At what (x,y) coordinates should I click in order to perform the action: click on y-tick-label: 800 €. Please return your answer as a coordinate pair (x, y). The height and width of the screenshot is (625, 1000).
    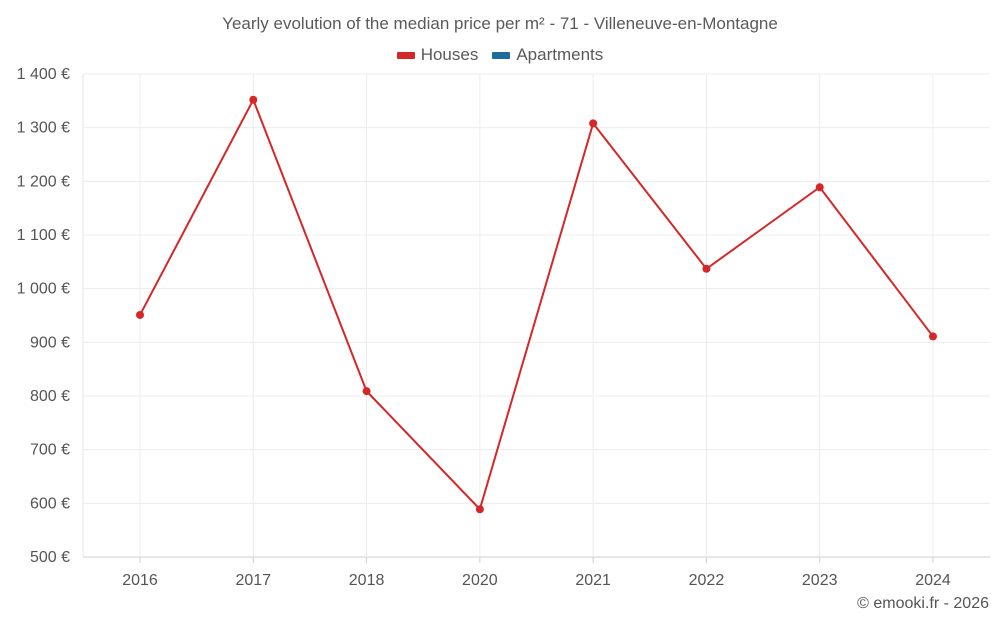
    Looking at the image, I should click on (50, 396).